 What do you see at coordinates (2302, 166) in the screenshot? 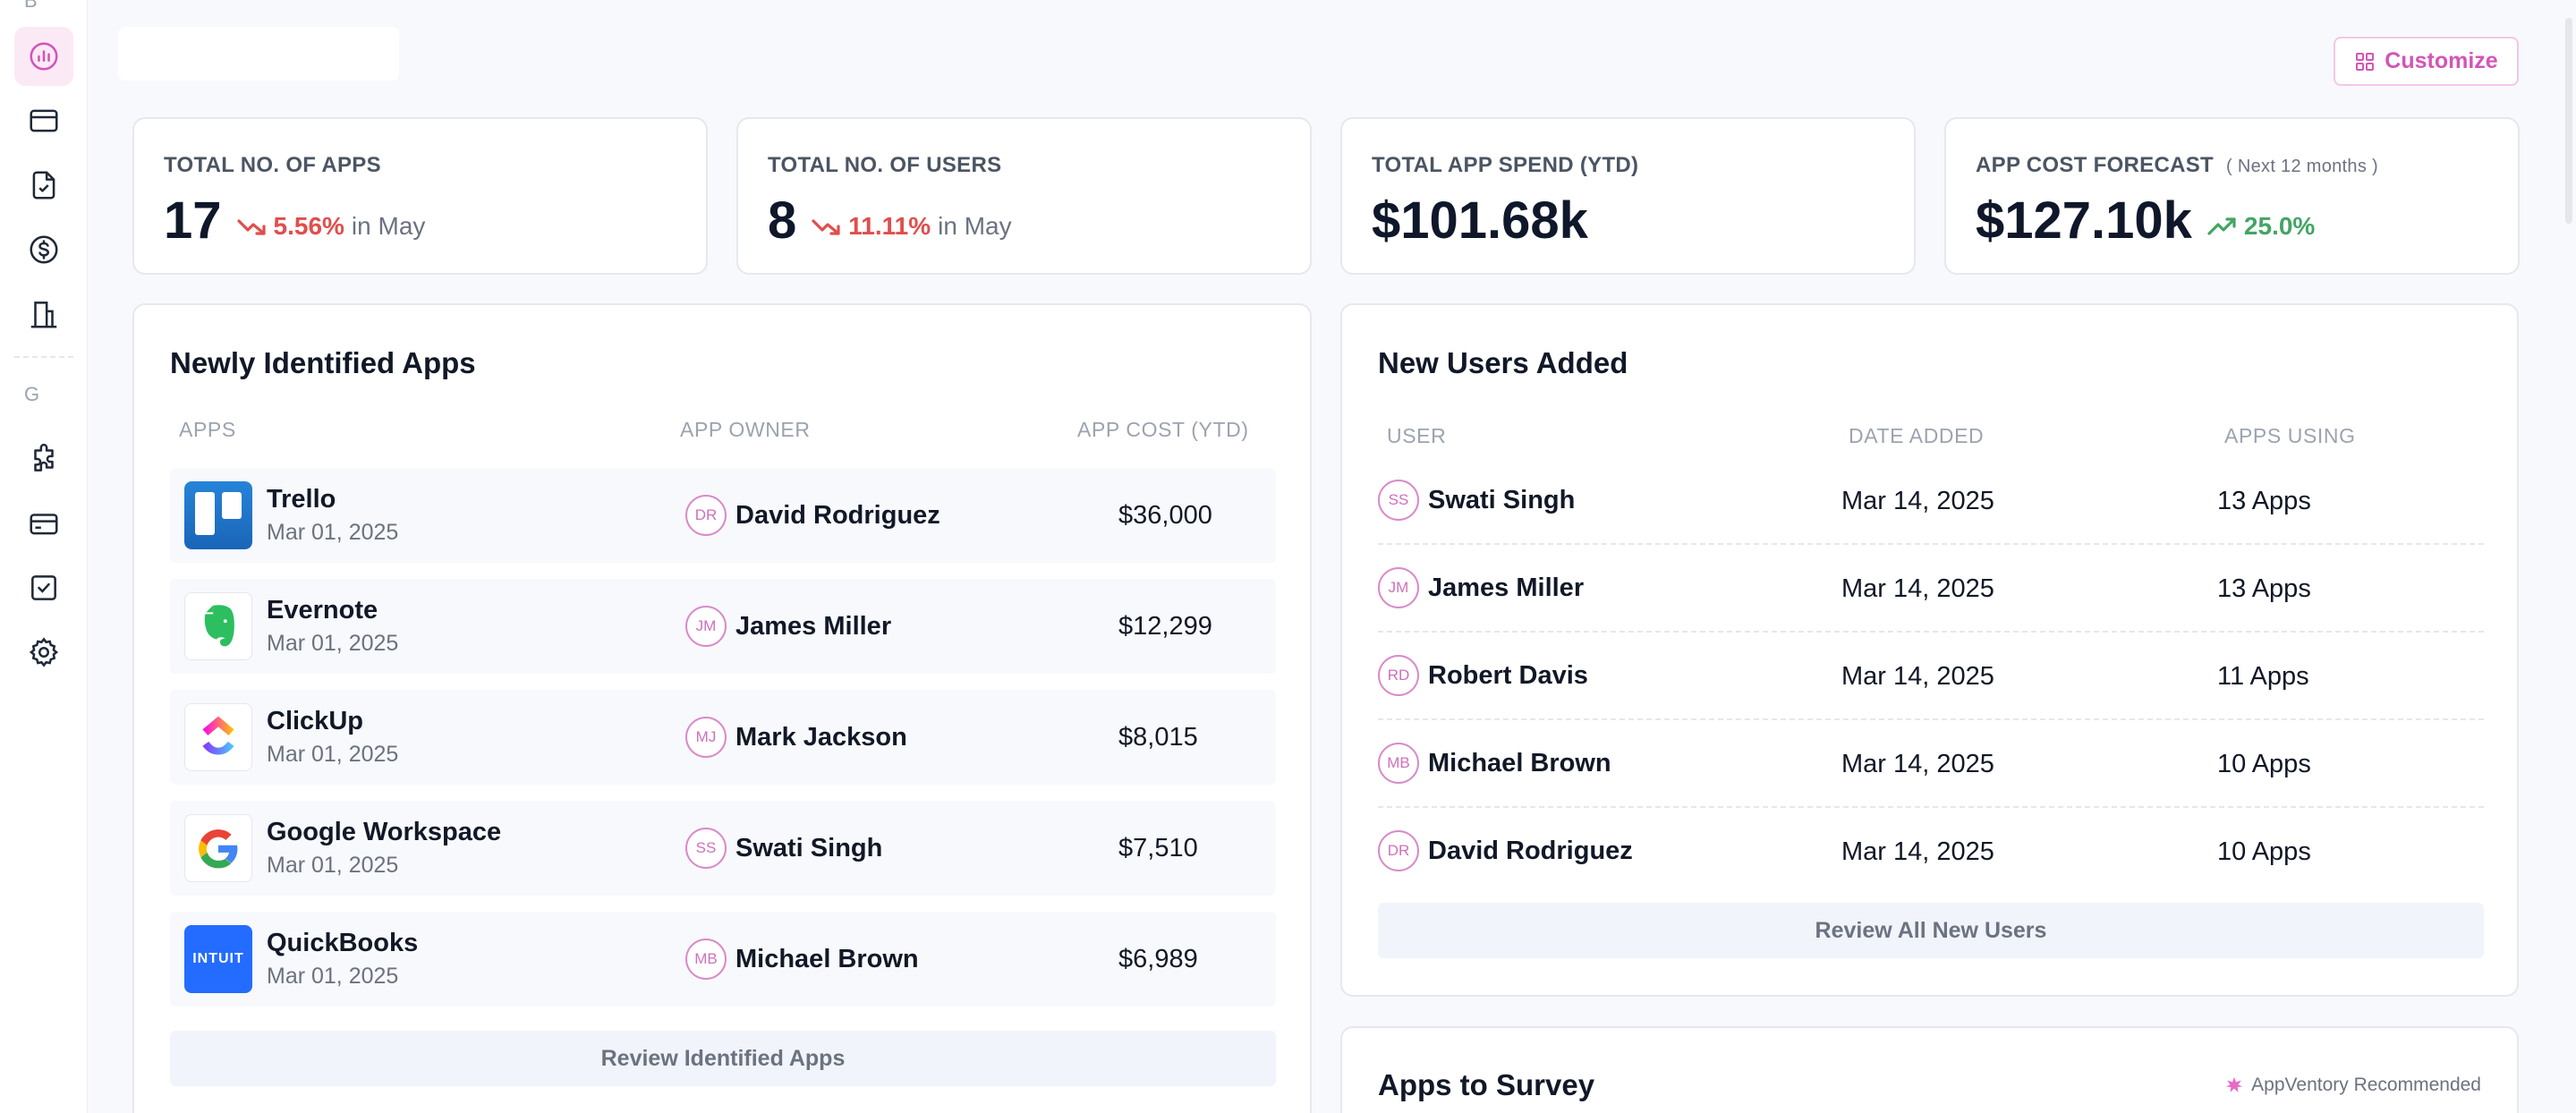
I see `stat-sublabel: ( Next 12 months )` at bounding box center [2302, 166].